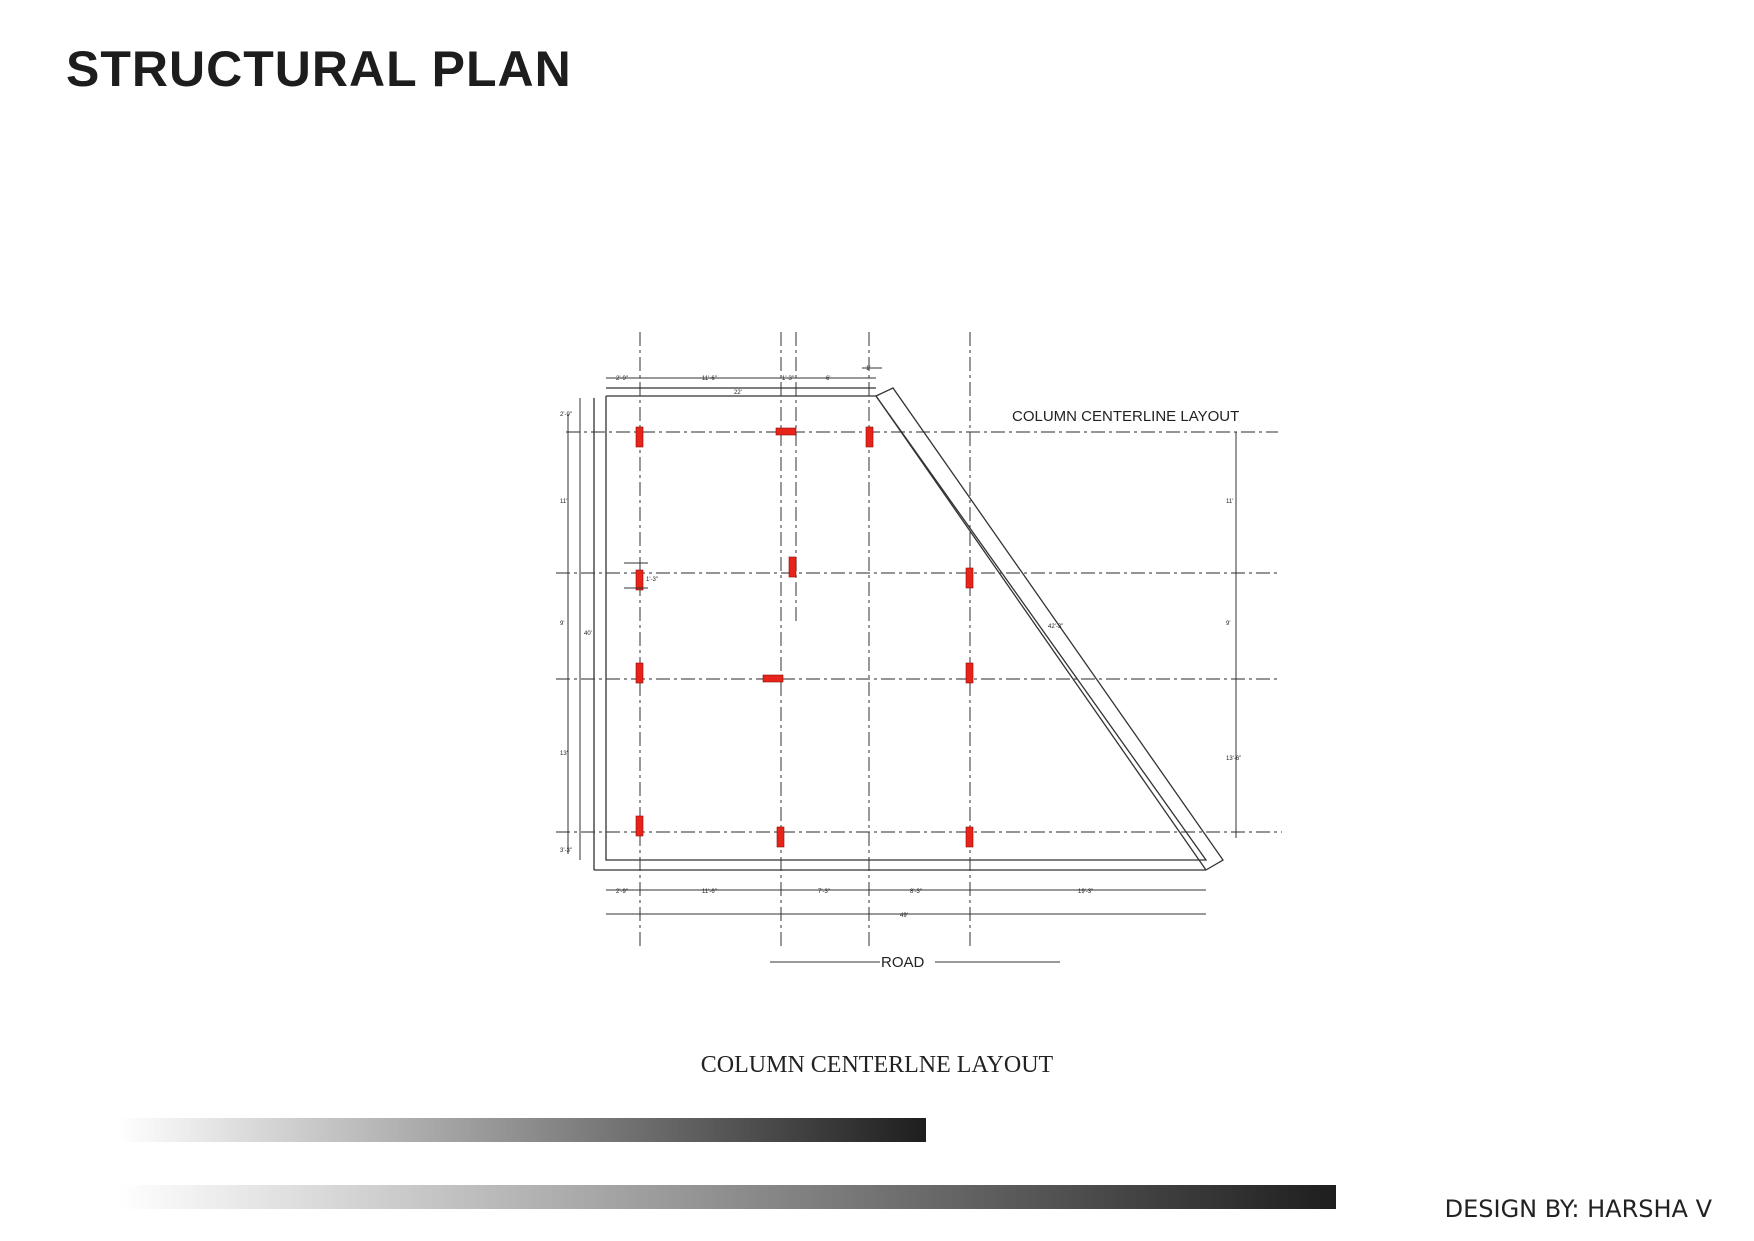 This screenshot has height=1241, width=1754. What do you see at coordinates (1041, 633) in the screenshot?
I see `diagonal-wall-inner` at bounding box center [1041, 633].